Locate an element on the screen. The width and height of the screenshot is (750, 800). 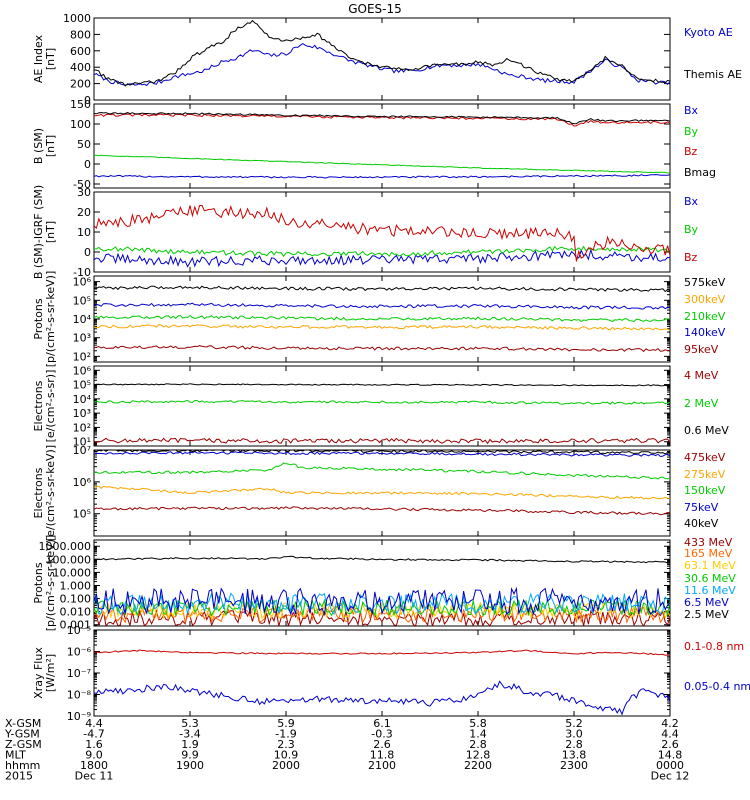
x-row-value: 2100 is located at coordinates (382, 765).